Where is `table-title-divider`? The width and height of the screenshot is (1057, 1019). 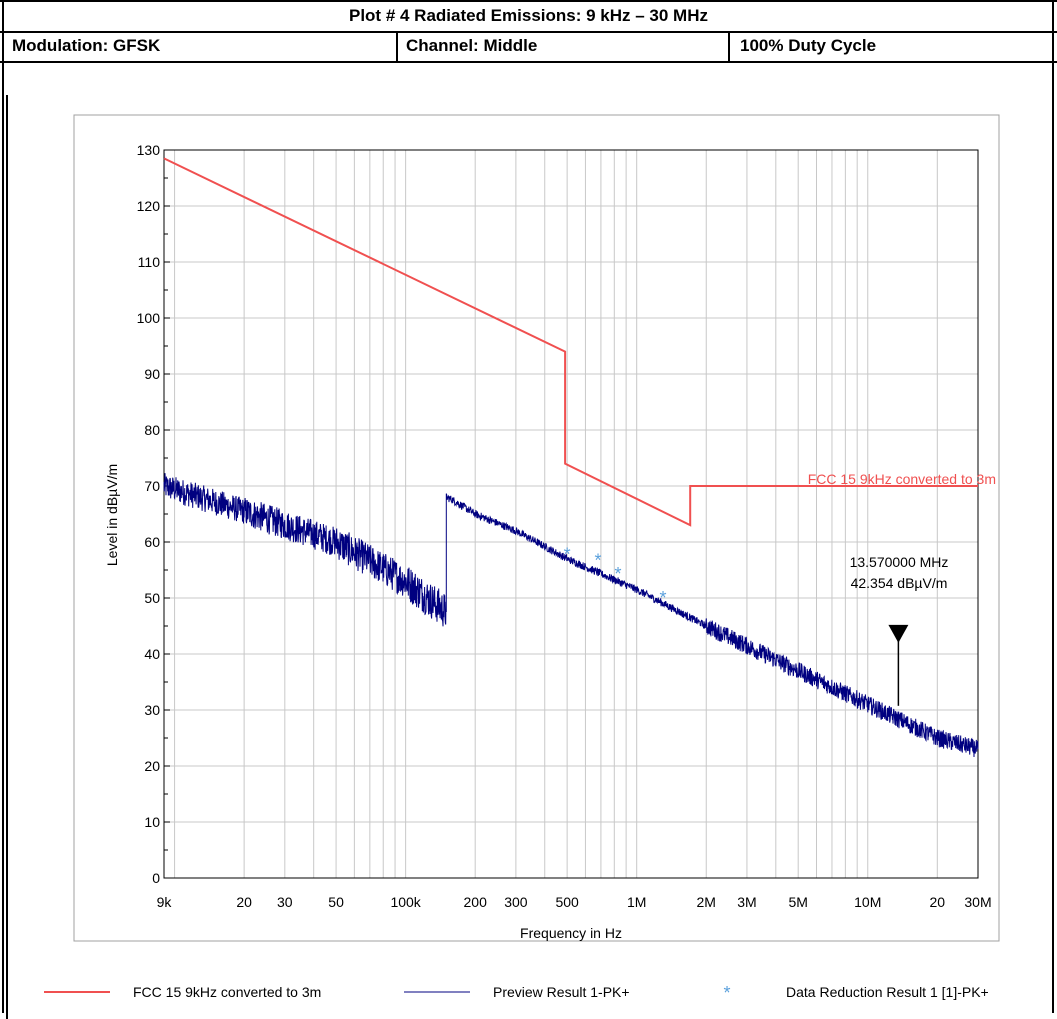
table-title-divider is located at coordinates (528, 32).